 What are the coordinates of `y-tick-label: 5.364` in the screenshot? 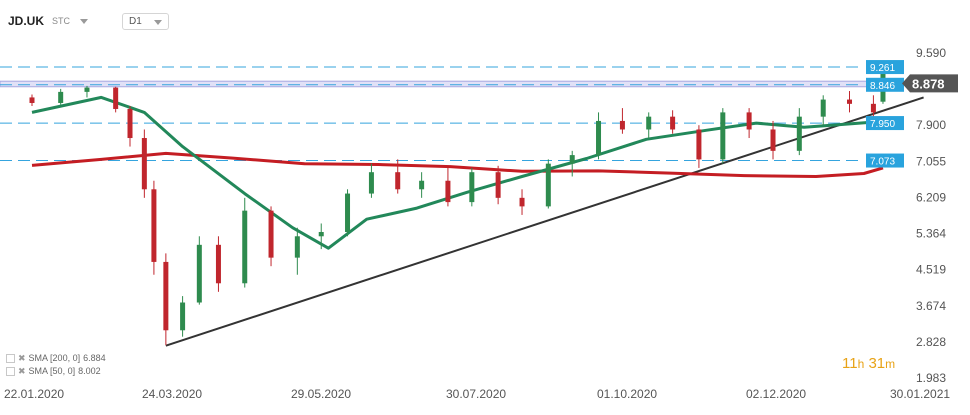 It's located at (931, 234).